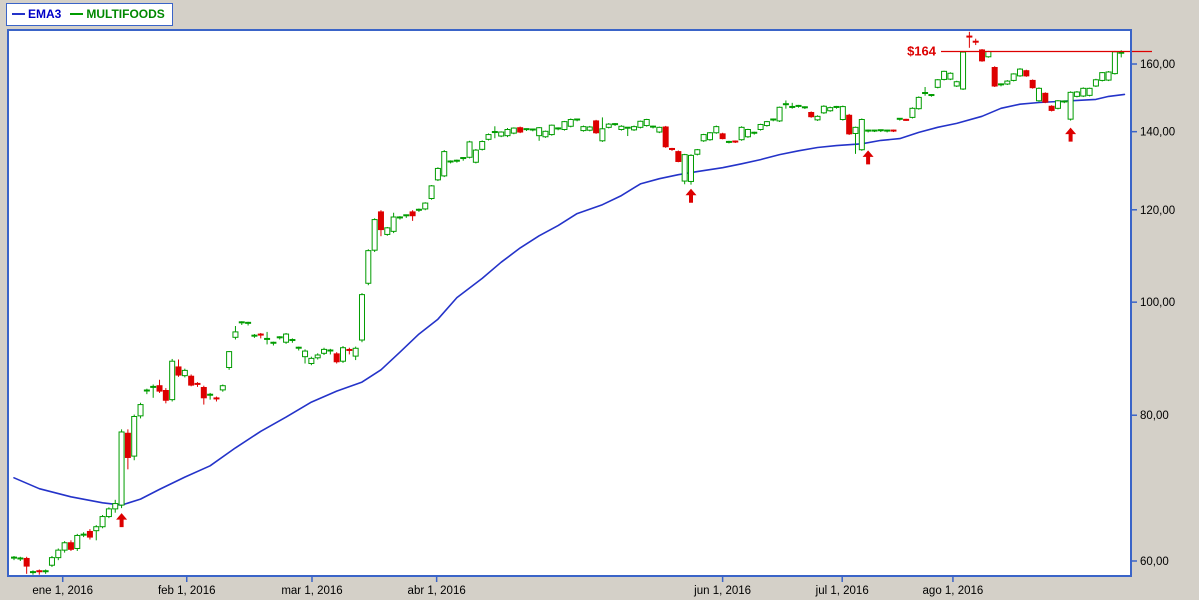 This screenshot has width=1199, height=600. Describe the element at coordinates (842, 591) in the screenshot. I see `x-axis-label: jul 1, 2016` at that location.